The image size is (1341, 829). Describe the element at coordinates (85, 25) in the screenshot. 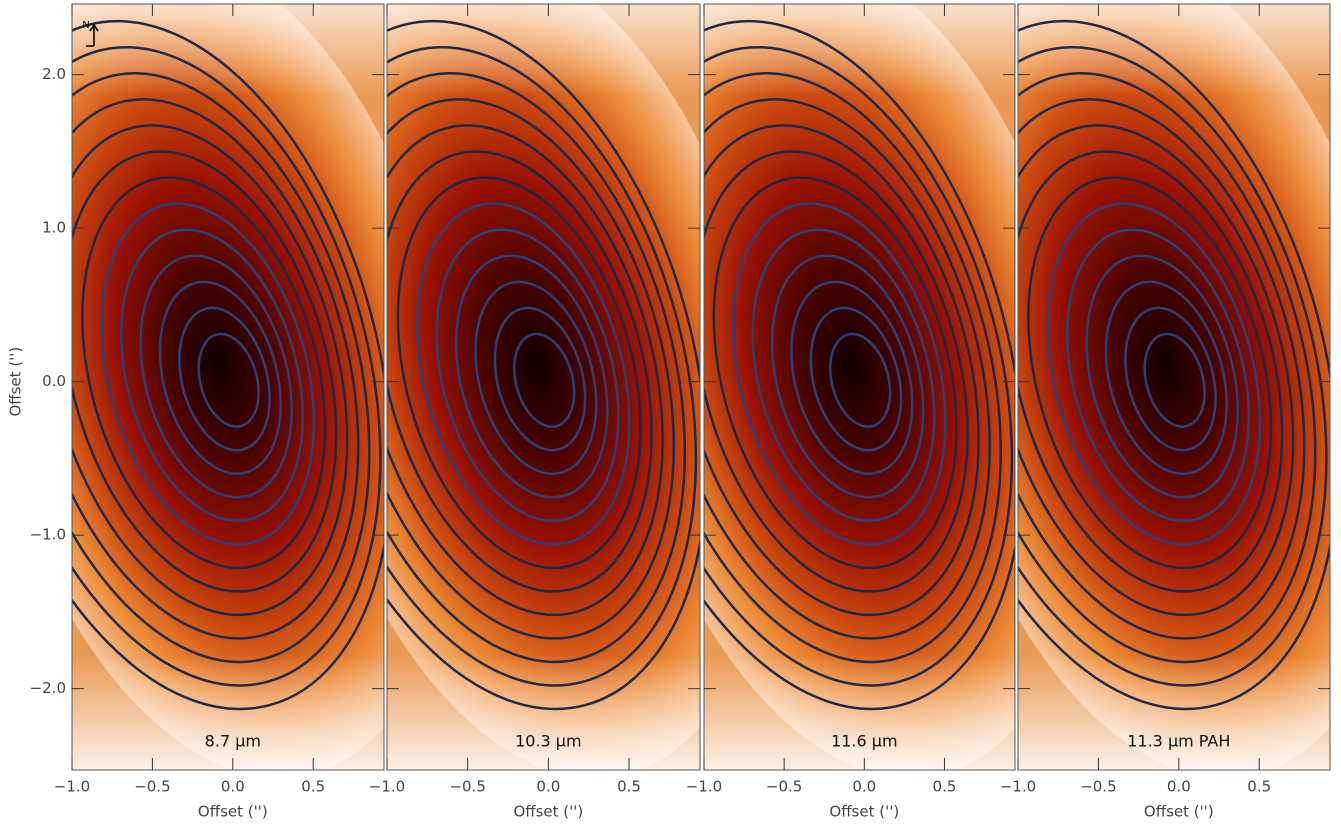

I see `north-label: N` at that location.